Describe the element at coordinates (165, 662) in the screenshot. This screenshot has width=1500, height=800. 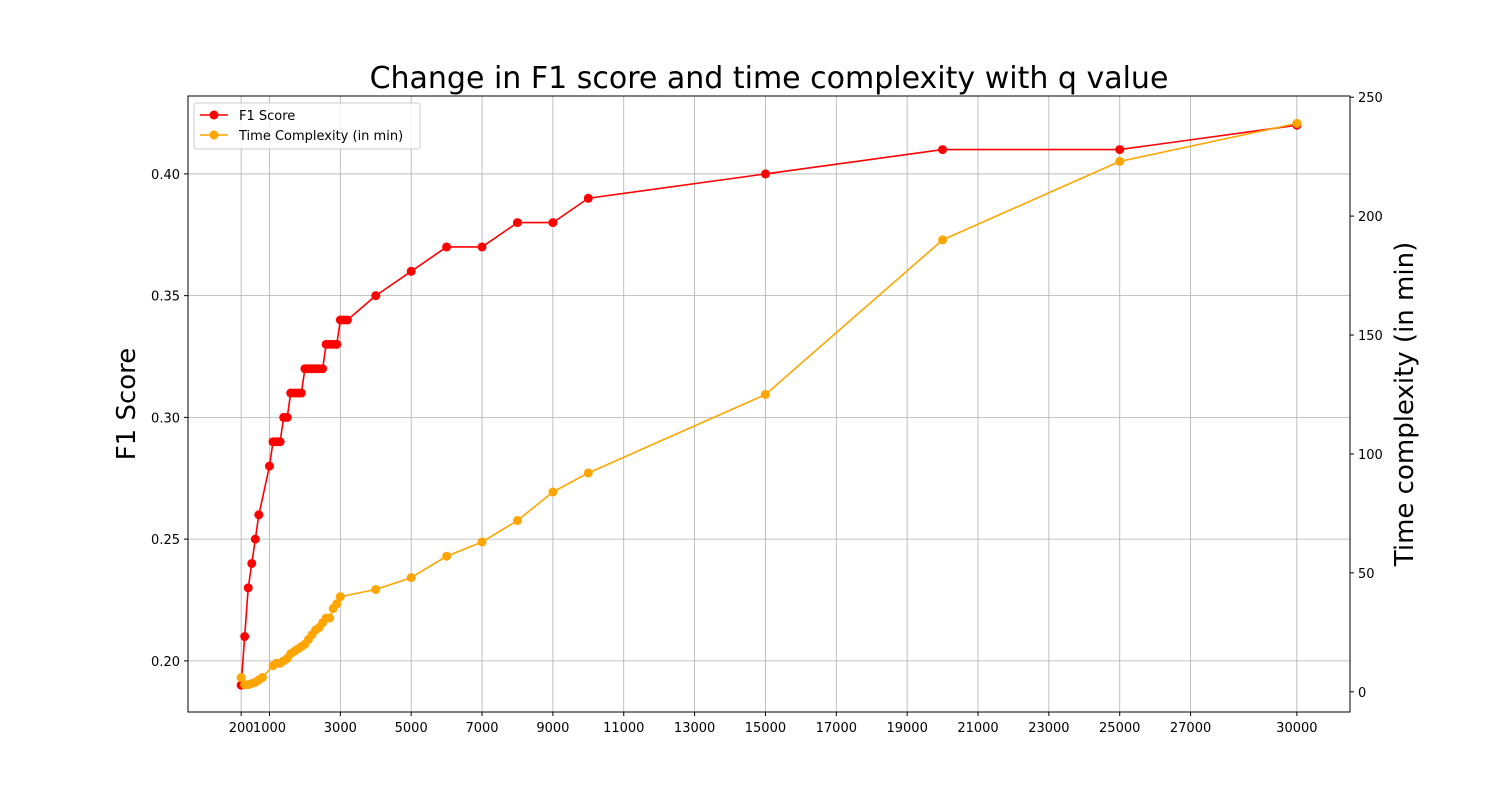
I see `y-tick-label: 0.20` at that location.